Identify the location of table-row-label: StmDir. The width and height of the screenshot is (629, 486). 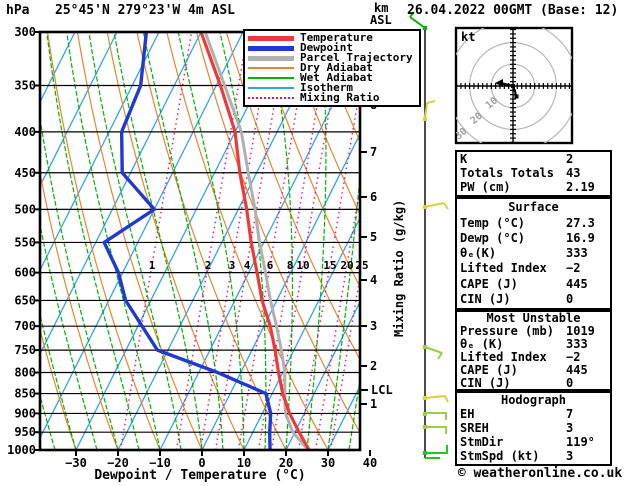
(482, 442).